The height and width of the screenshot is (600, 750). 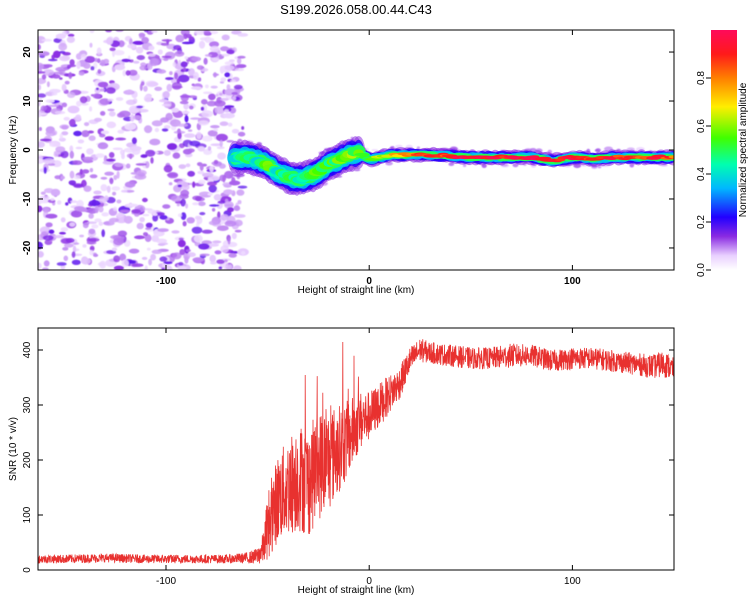 I want to click on snr-ytick-label: 200, so click(x=27, y=459).